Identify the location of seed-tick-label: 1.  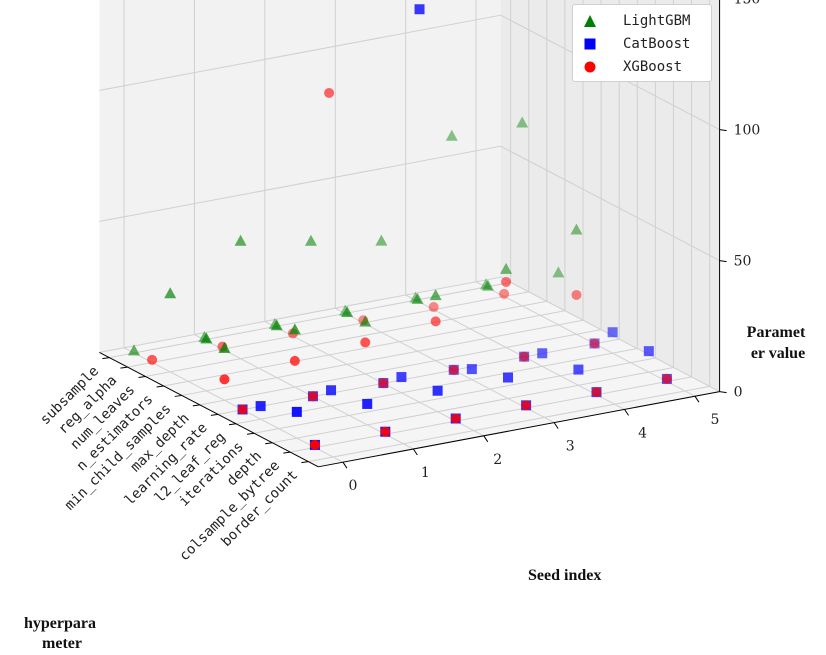
(425, 473).